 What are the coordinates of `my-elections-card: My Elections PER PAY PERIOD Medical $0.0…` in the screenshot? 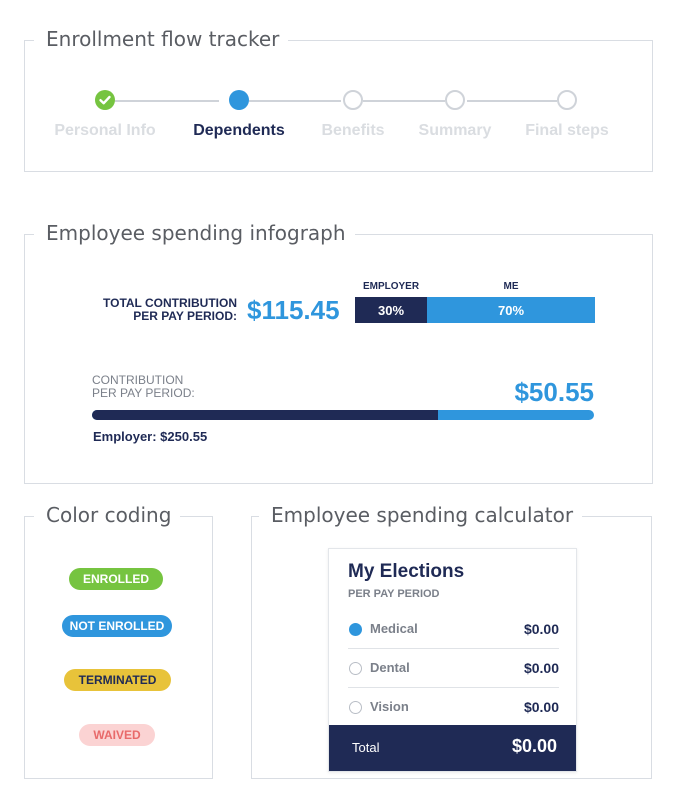 It's located at (452, 660).